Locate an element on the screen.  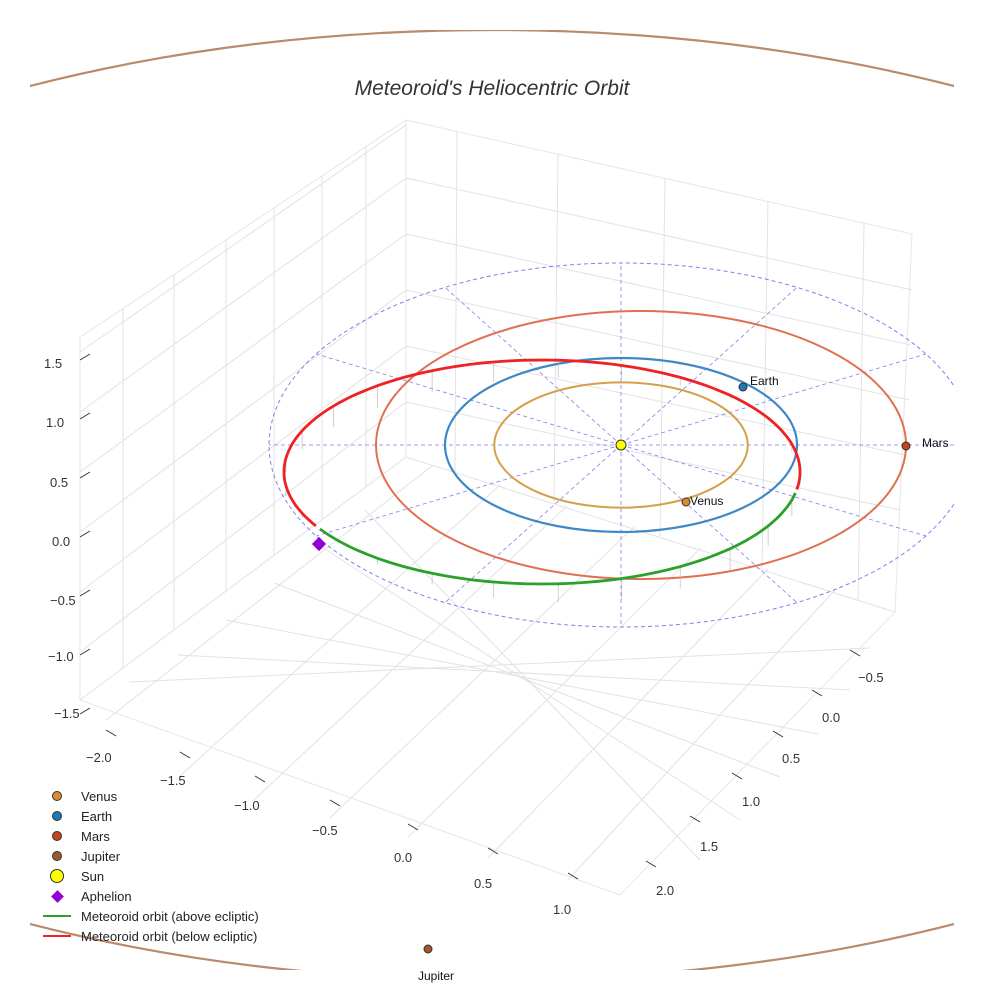
jupiter-marker-icon is located at coordinates (57, 856).